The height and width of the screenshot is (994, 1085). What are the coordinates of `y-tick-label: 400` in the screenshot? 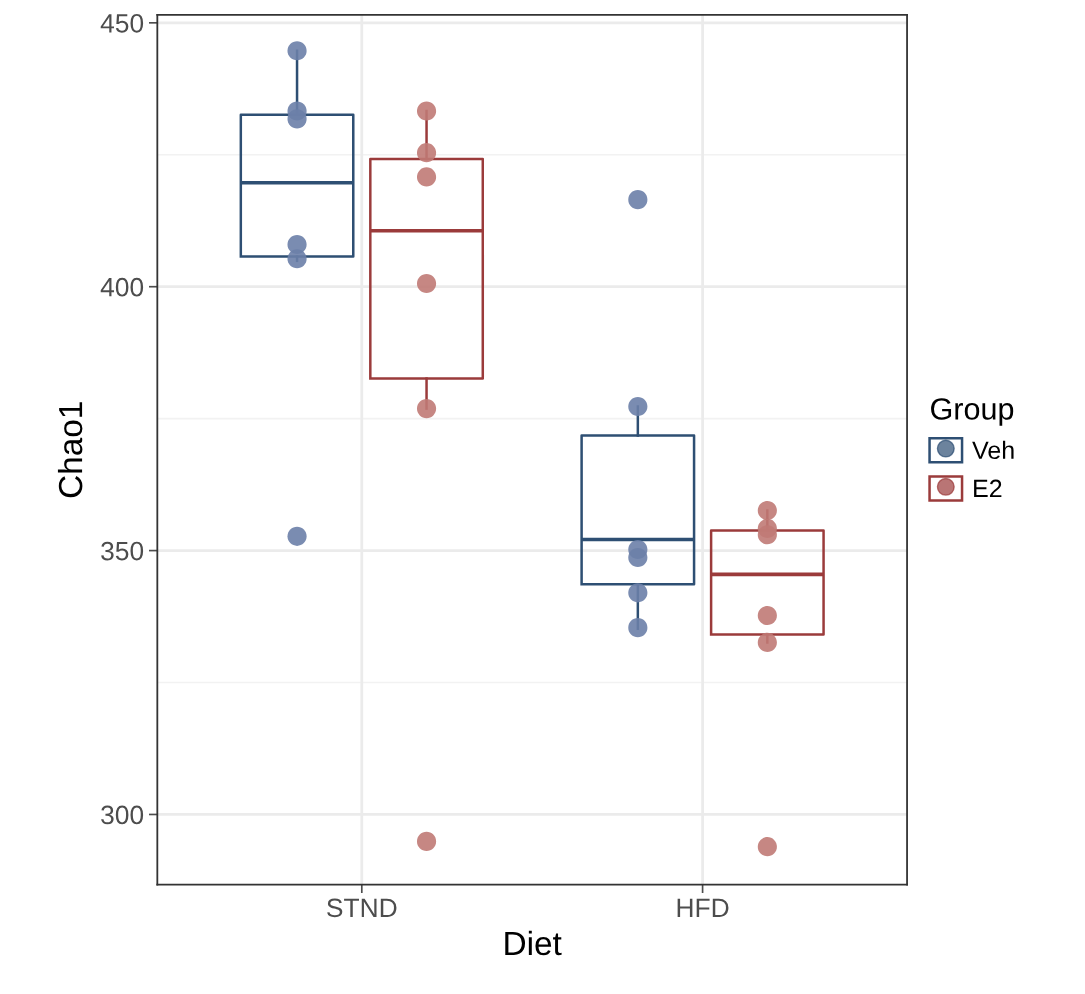 It's located at (122, 287).